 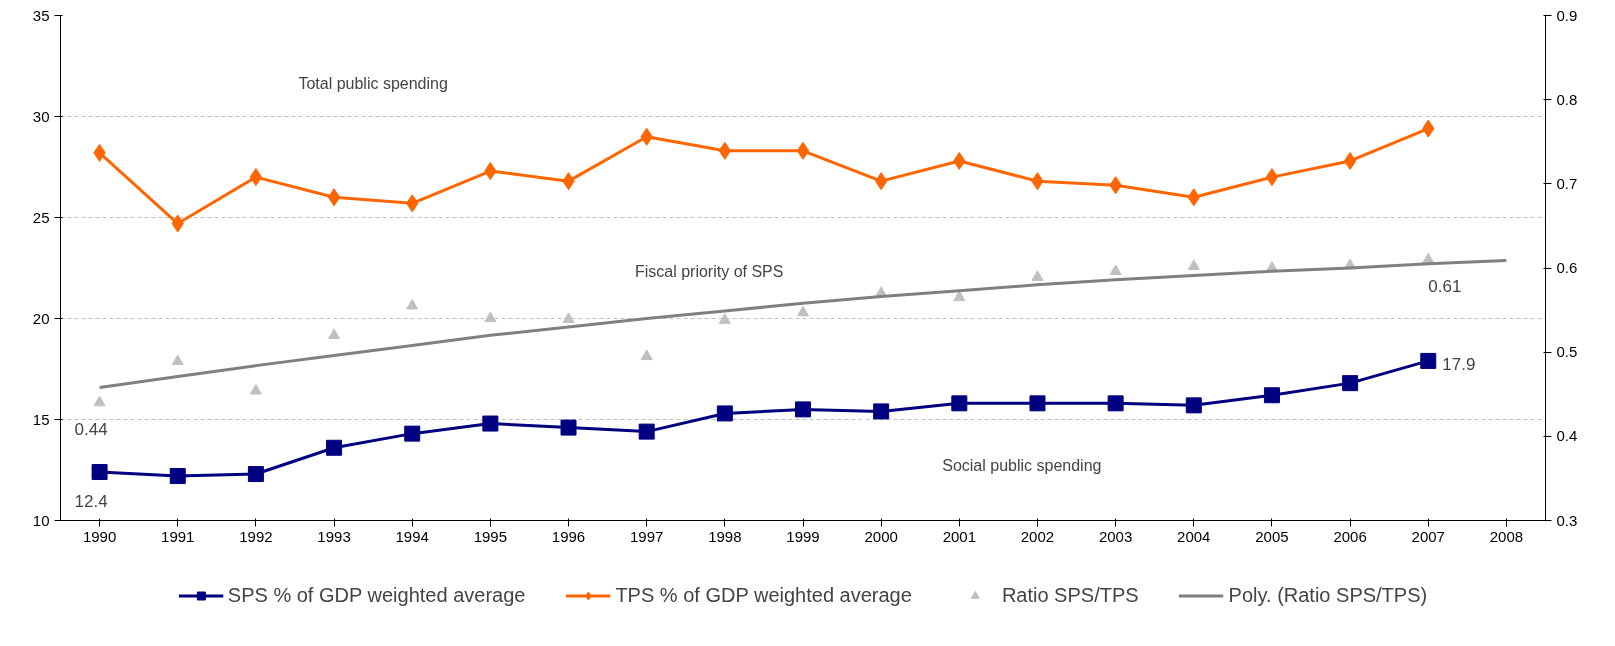 What do you see at coordinates (1037, 536) in the screenshot?
I see `x-tick-label: 2002` at bounding box center [1037, 536].